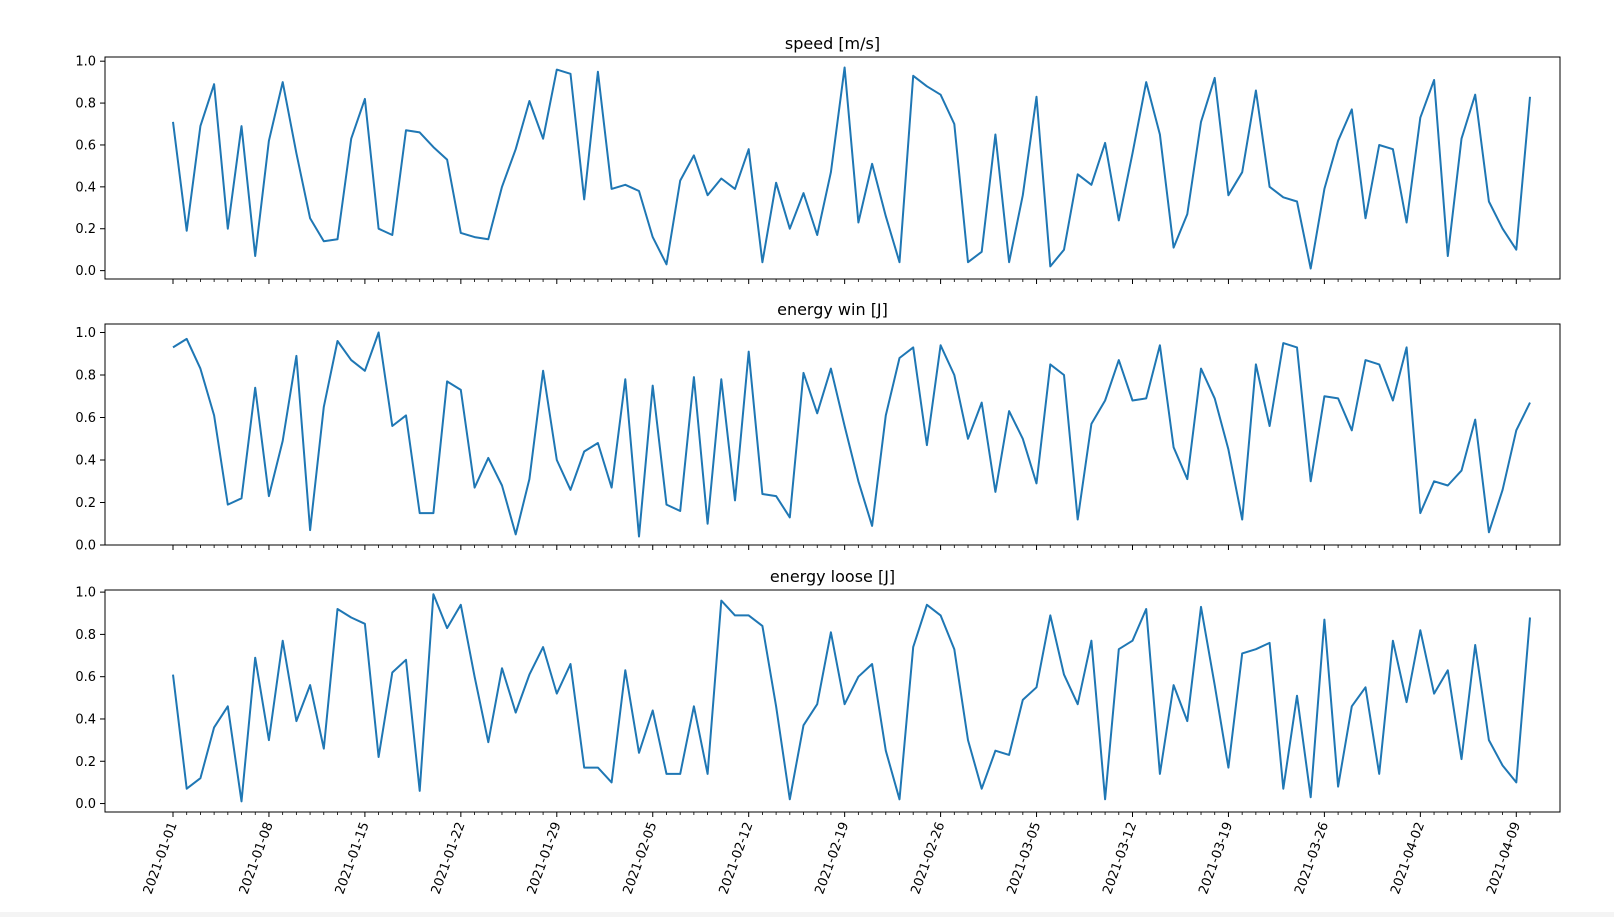  I want to click on x-tick-label: 2021-03-26, so click(1312, 858).